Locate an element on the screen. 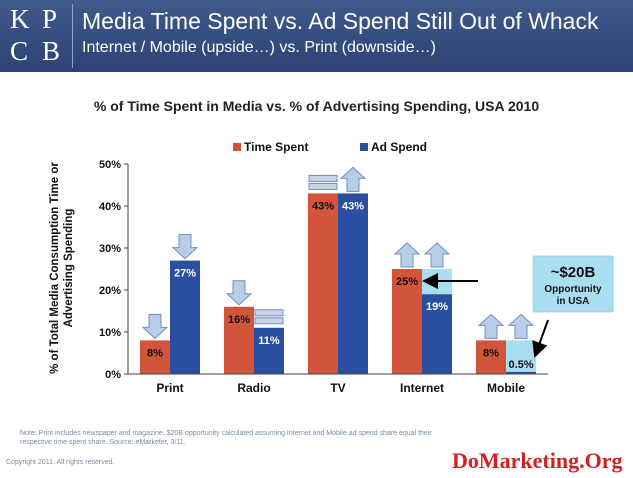  data-label: 25% is located at coordinates (407, 282).